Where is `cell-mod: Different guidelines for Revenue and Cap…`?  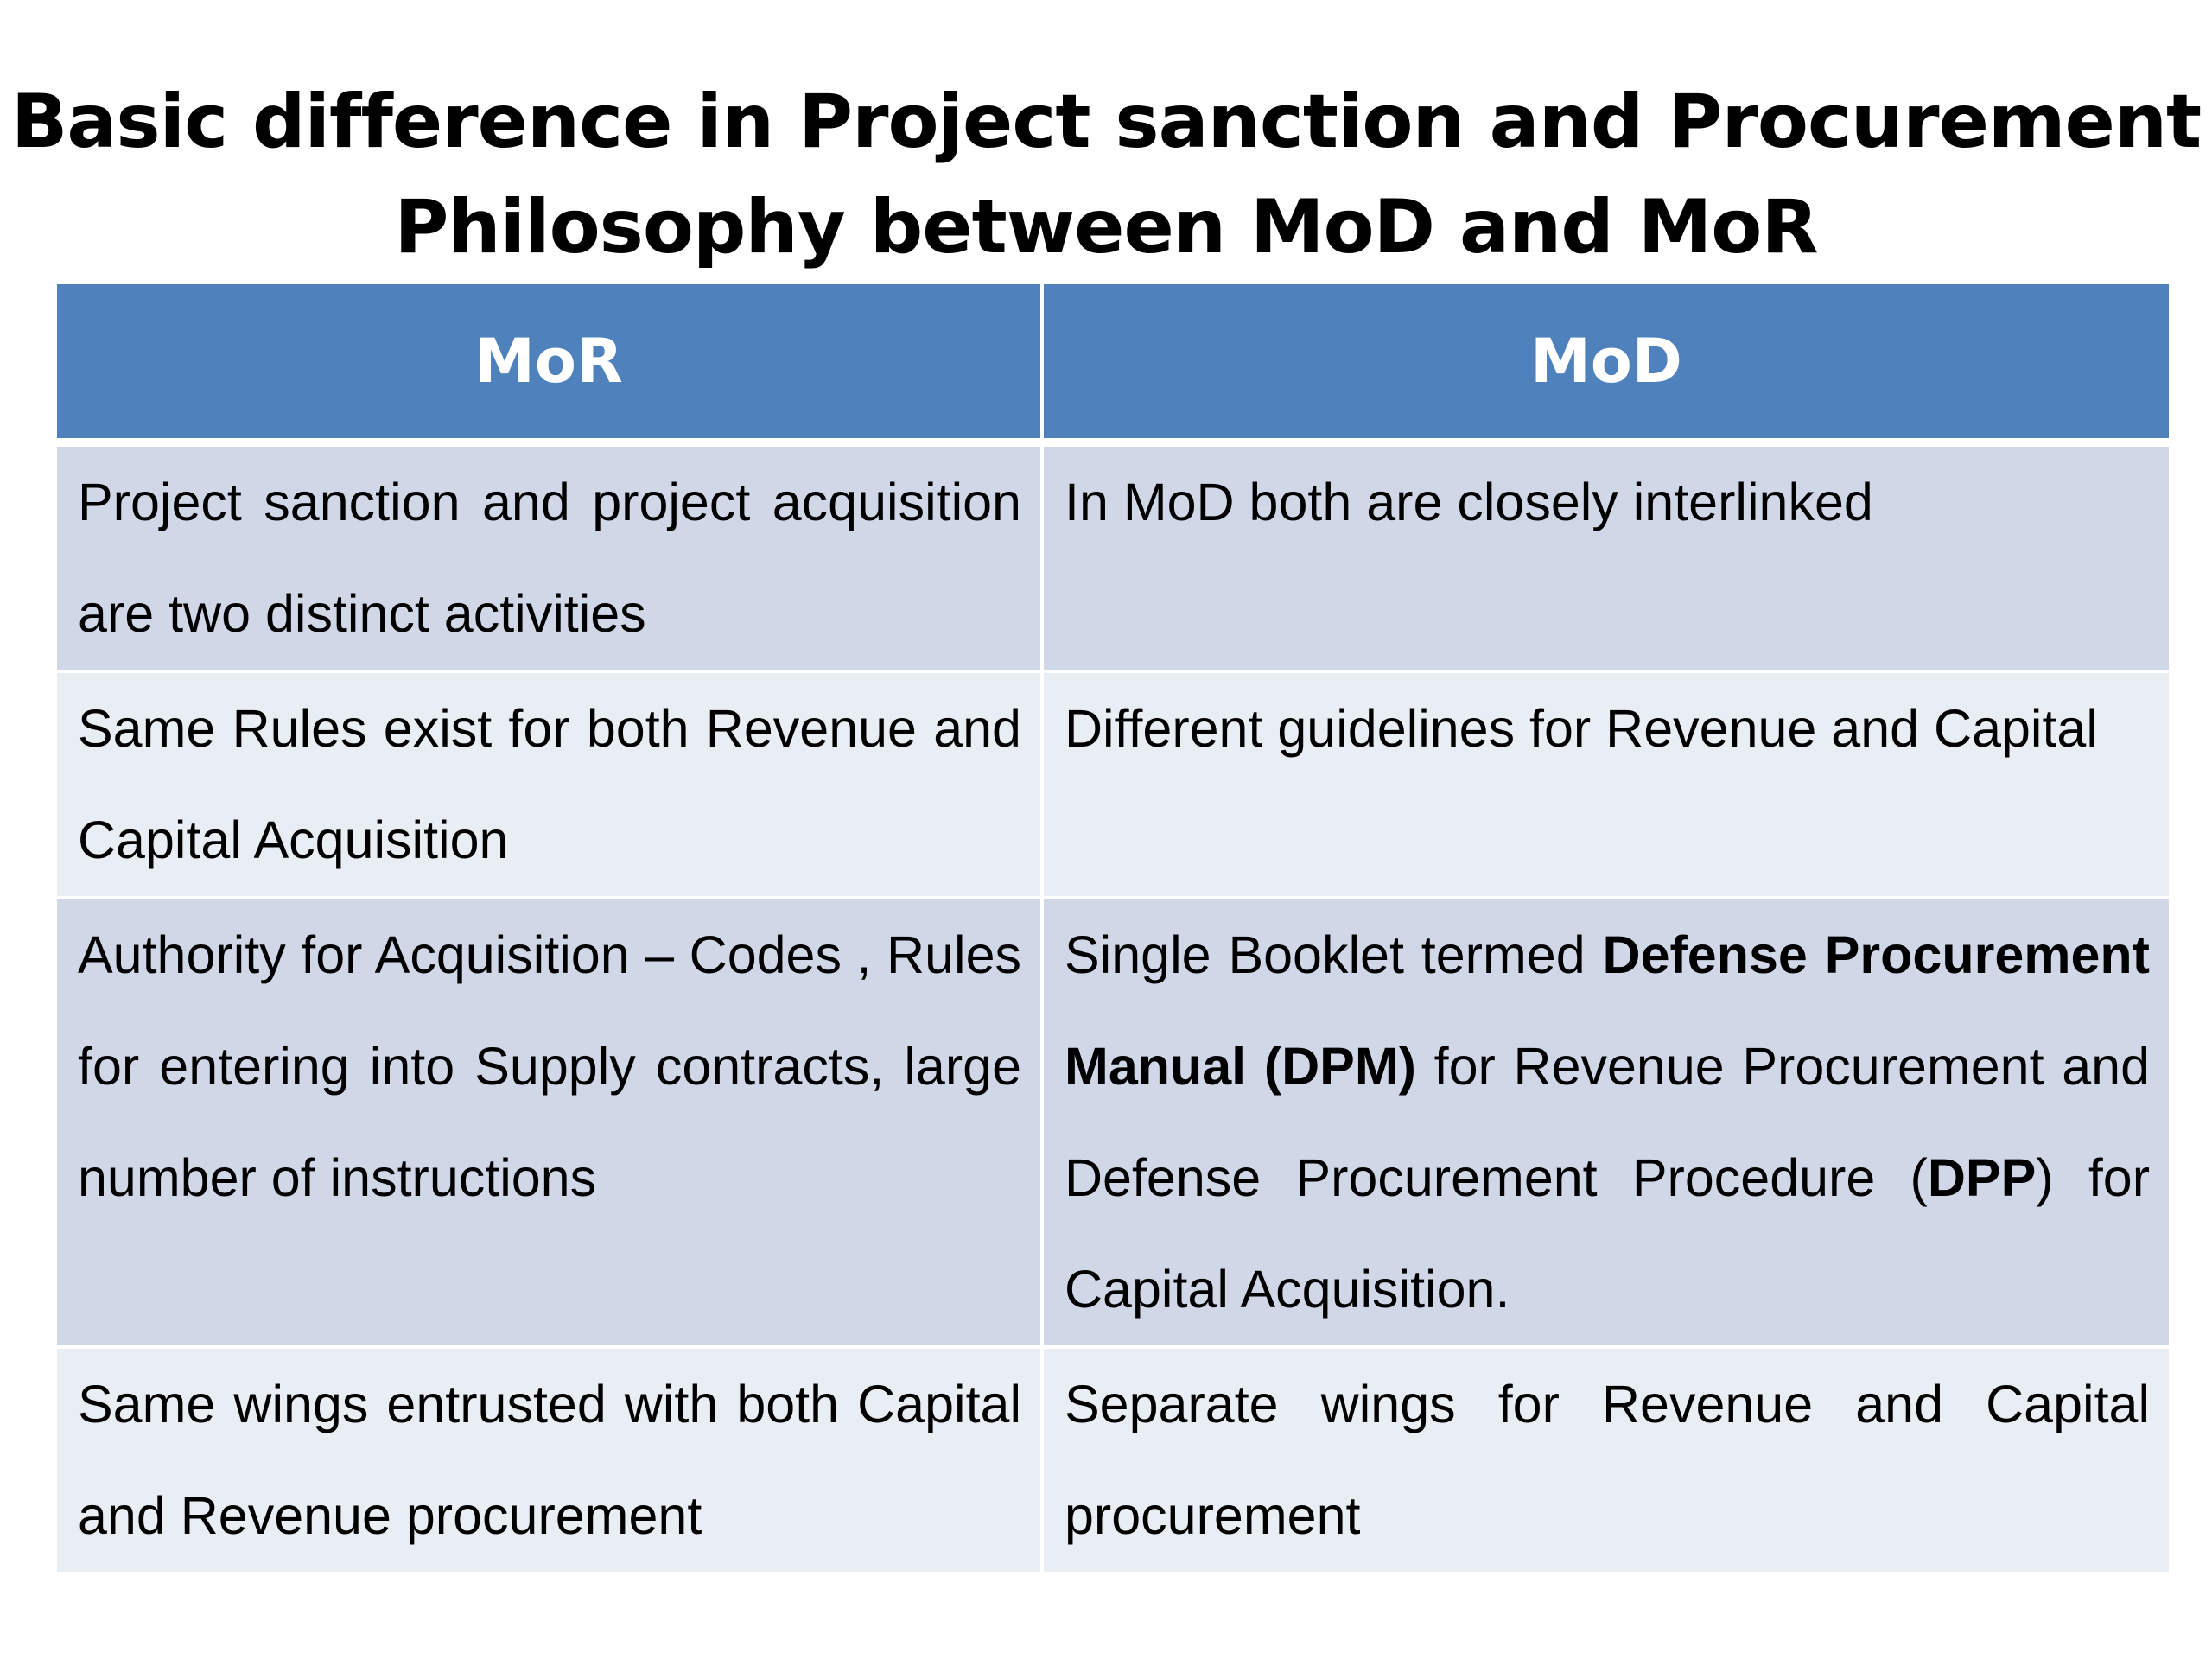
cell-mod: Different guidelines for Revenue and Cap… is located at coordinates (1606, 784).